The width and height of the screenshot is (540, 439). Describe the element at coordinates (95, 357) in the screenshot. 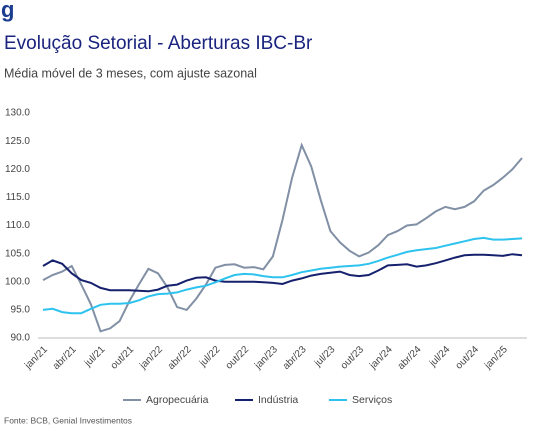

I see `x-tick-label: jul/21` at that location.